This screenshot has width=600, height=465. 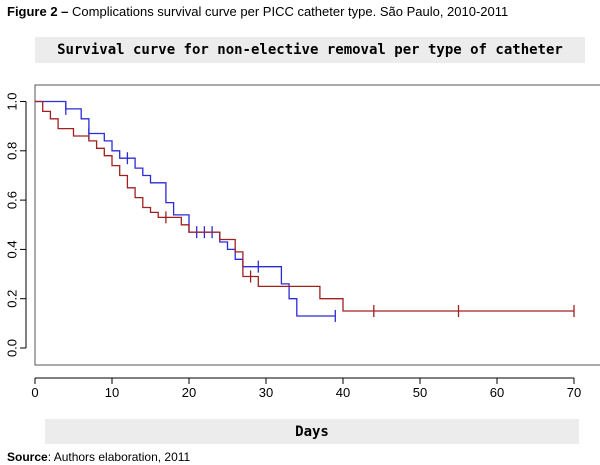 What do you see at coordinates (189, 392) in the screenshot?
I see `x-tick-label: 20` at bounding box center [189, 392].